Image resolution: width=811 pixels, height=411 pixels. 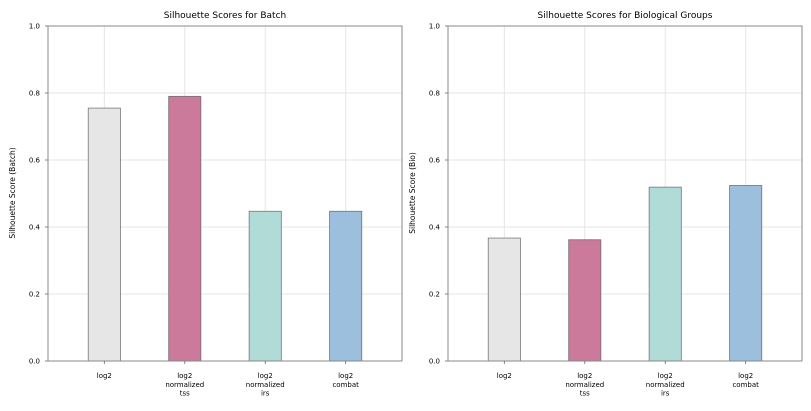 I want to click on y-axis-label: Silhouette Score (Bio), so click(x=412, y=193).